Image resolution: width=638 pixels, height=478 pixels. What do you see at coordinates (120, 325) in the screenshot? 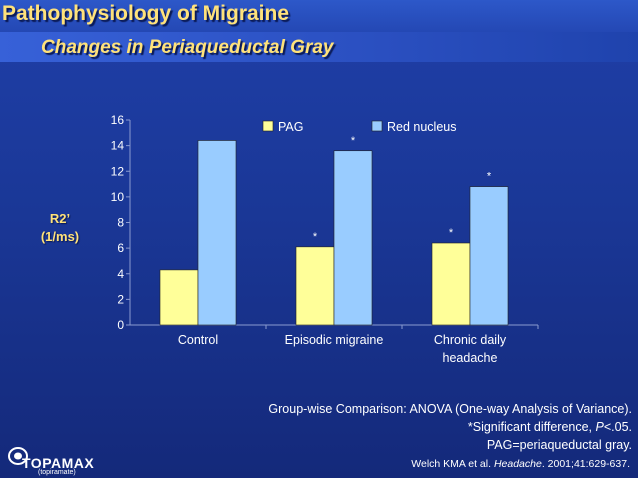
I see `y-tick-label: 0` at bounding box center [120, 325].